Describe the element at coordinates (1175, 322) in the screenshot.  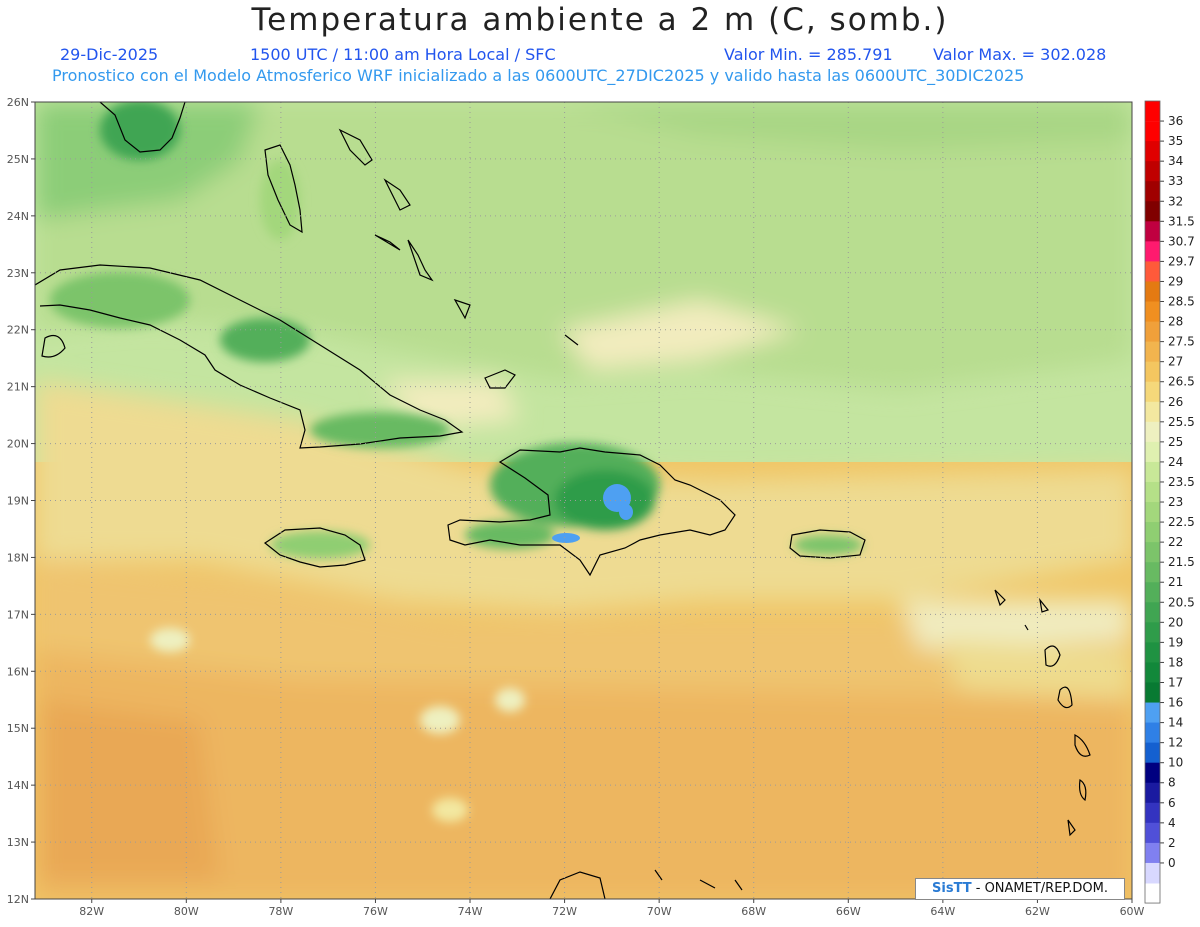
I see `colorbar-label: 28` at that location.